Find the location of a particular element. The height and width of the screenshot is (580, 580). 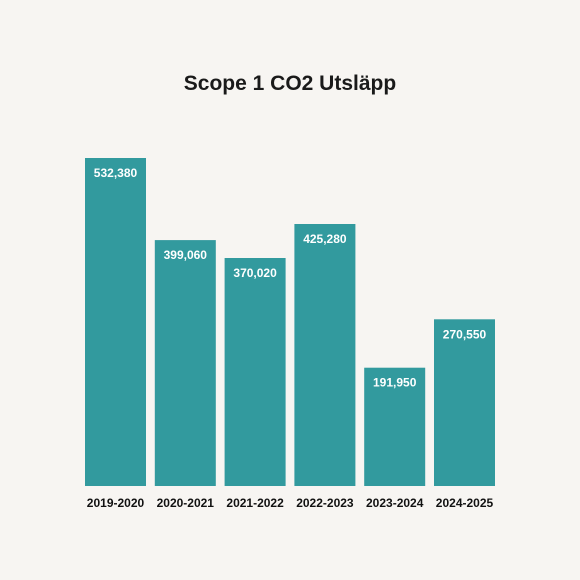

bar-2024-2025 is located at coordinates (464, 402).